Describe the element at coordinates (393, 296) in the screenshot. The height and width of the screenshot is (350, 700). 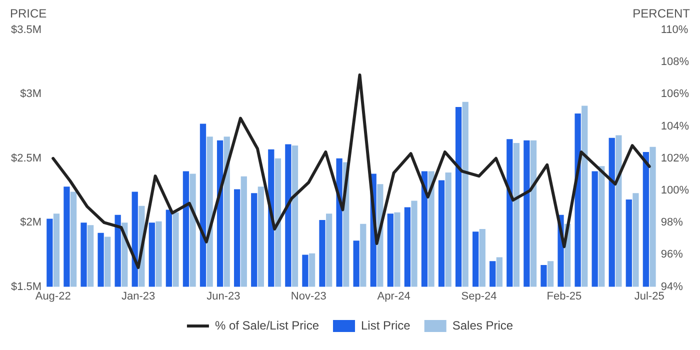
I see `x-tick-label: Apr-24` at that location.